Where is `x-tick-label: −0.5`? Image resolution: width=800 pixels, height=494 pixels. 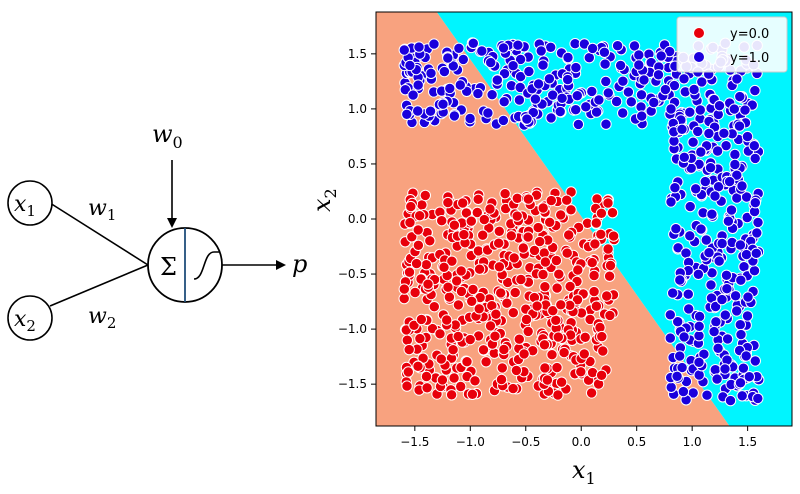 x-tick-label: −0.5 is located at coordinates (525, 442).